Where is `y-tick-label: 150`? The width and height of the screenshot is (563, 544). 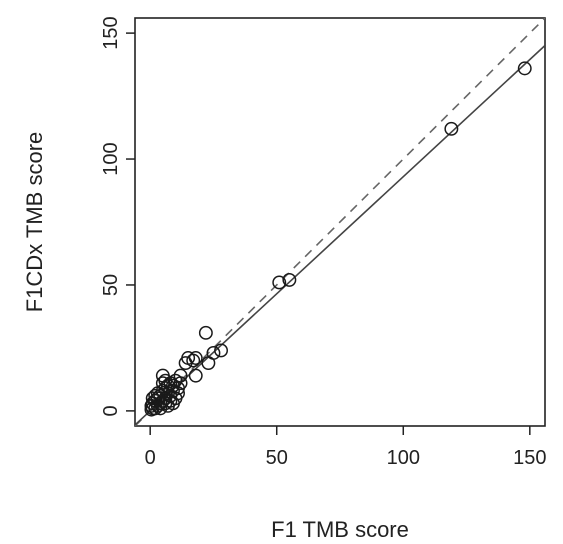
y-tick-label: 150 is located at coordinates (111, 32).